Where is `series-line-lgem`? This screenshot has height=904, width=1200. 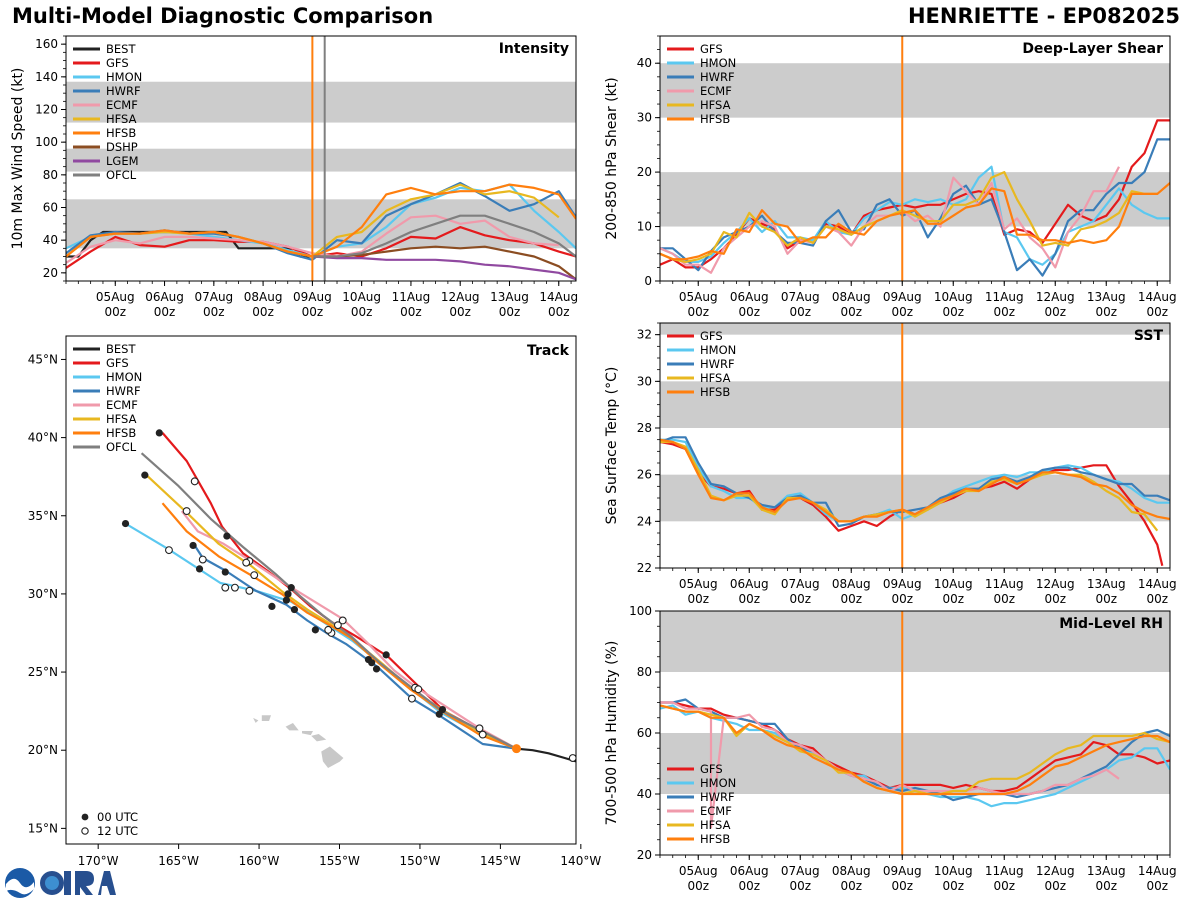 series-line-lgem is located at coordinates (444, 268).